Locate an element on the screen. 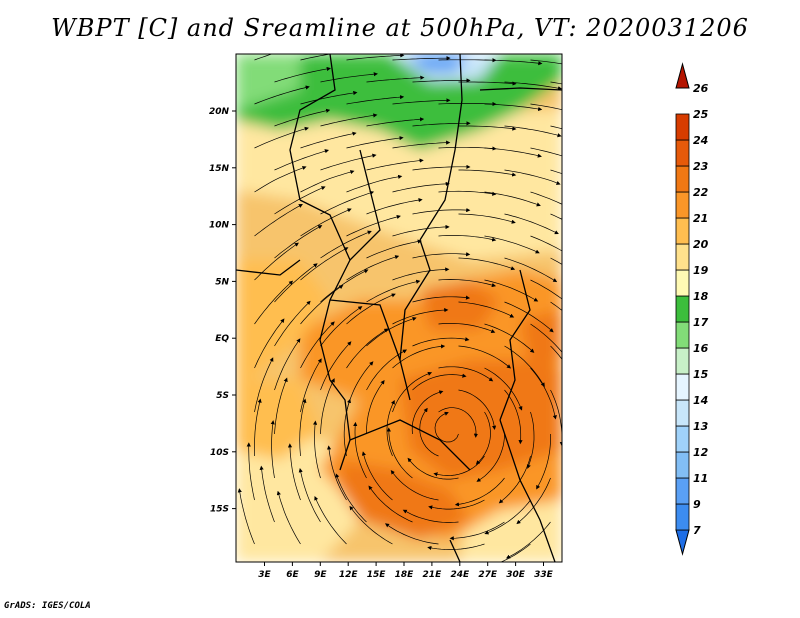 The height and width of the screenshot is (618, 800). colorbar-label: 9 is located at coordinates (697, 504).